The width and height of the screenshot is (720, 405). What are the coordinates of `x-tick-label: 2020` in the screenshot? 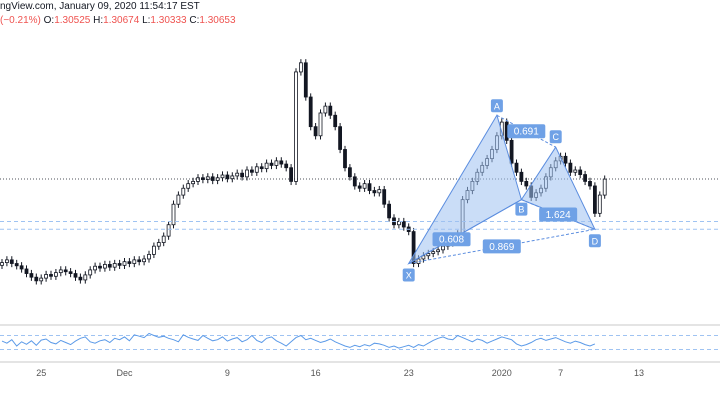 It's located at (502, 373).